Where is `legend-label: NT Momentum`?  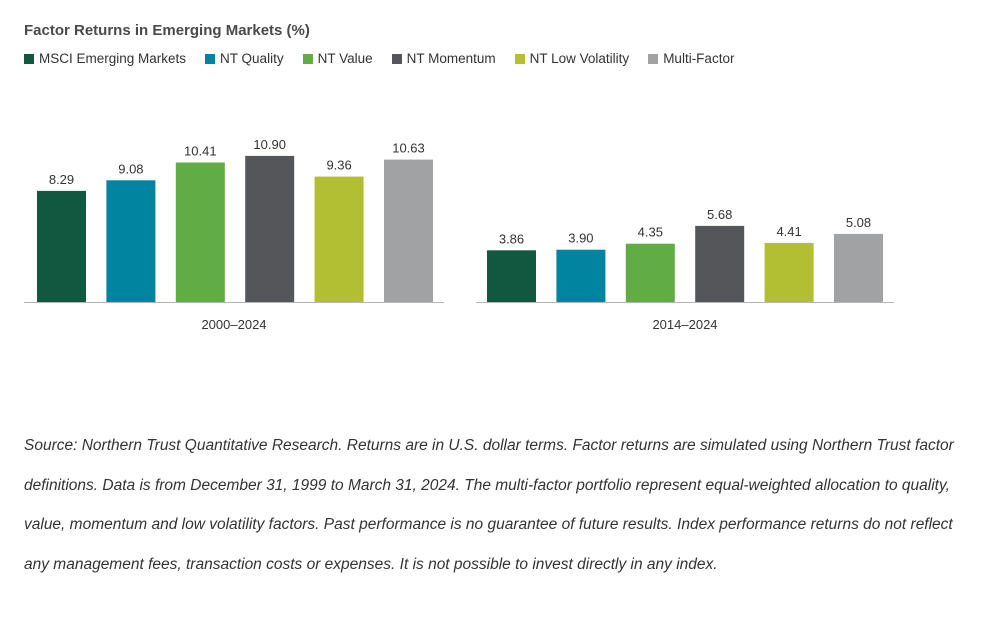
legend-label: NT Momentum is located at coordinates (451, 58).